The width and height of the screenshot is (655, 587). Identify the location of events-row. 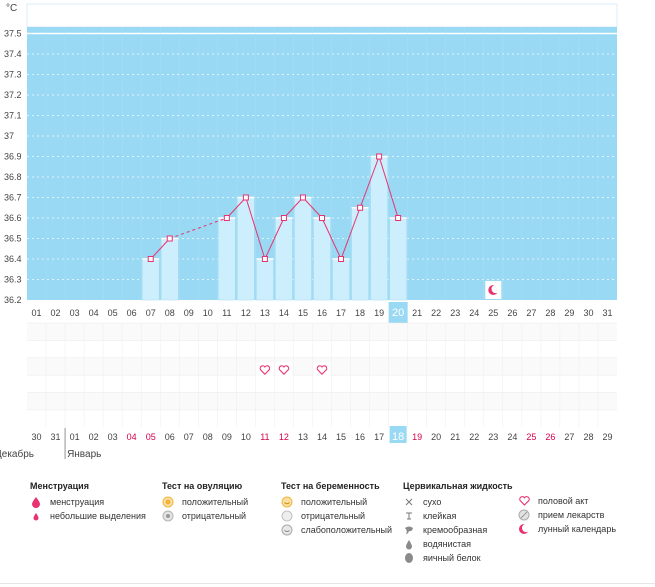
(322, 332).